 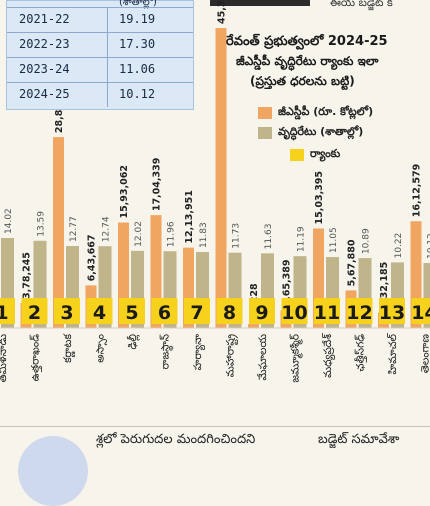 I want to click on rank-label: 1, so click(x=4, y=313).